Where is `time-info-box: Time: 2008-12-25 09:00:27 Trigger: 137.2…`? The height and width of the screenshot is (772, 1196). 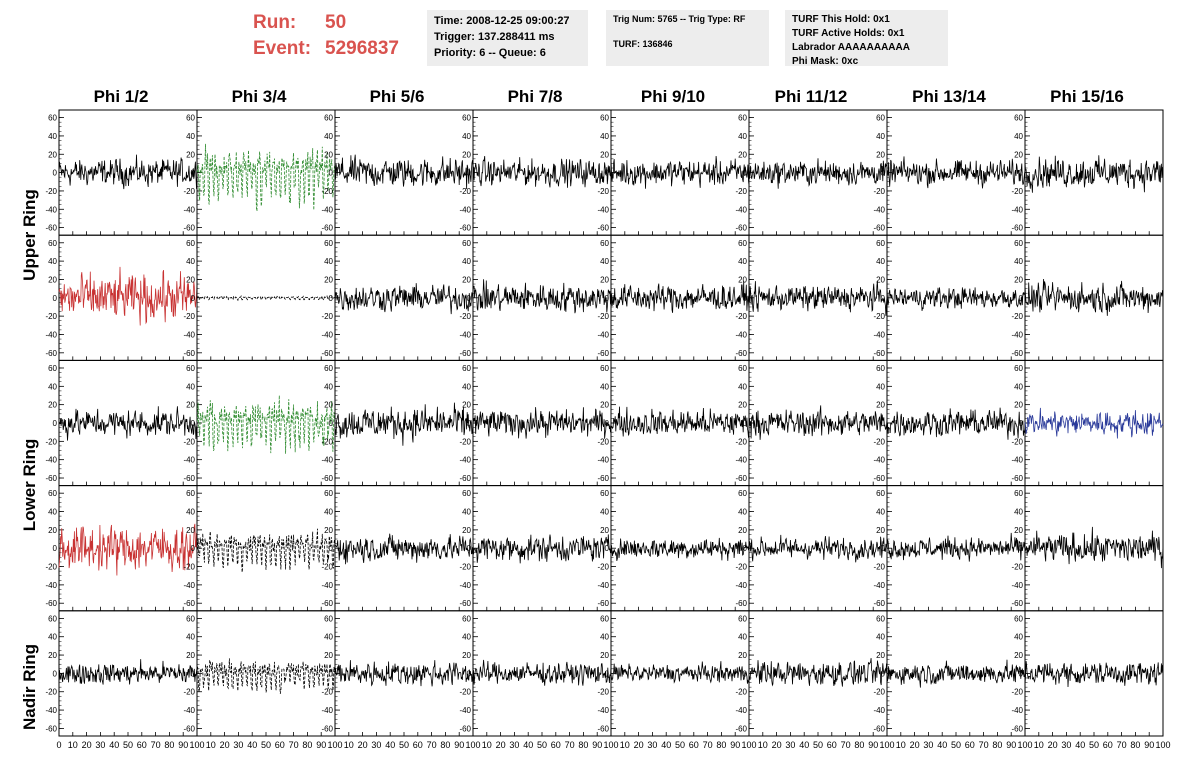
time-info-box: Time: 2008-12-25 09:00:27 Trigger: 137.2… is located at coordinates (507, 38).